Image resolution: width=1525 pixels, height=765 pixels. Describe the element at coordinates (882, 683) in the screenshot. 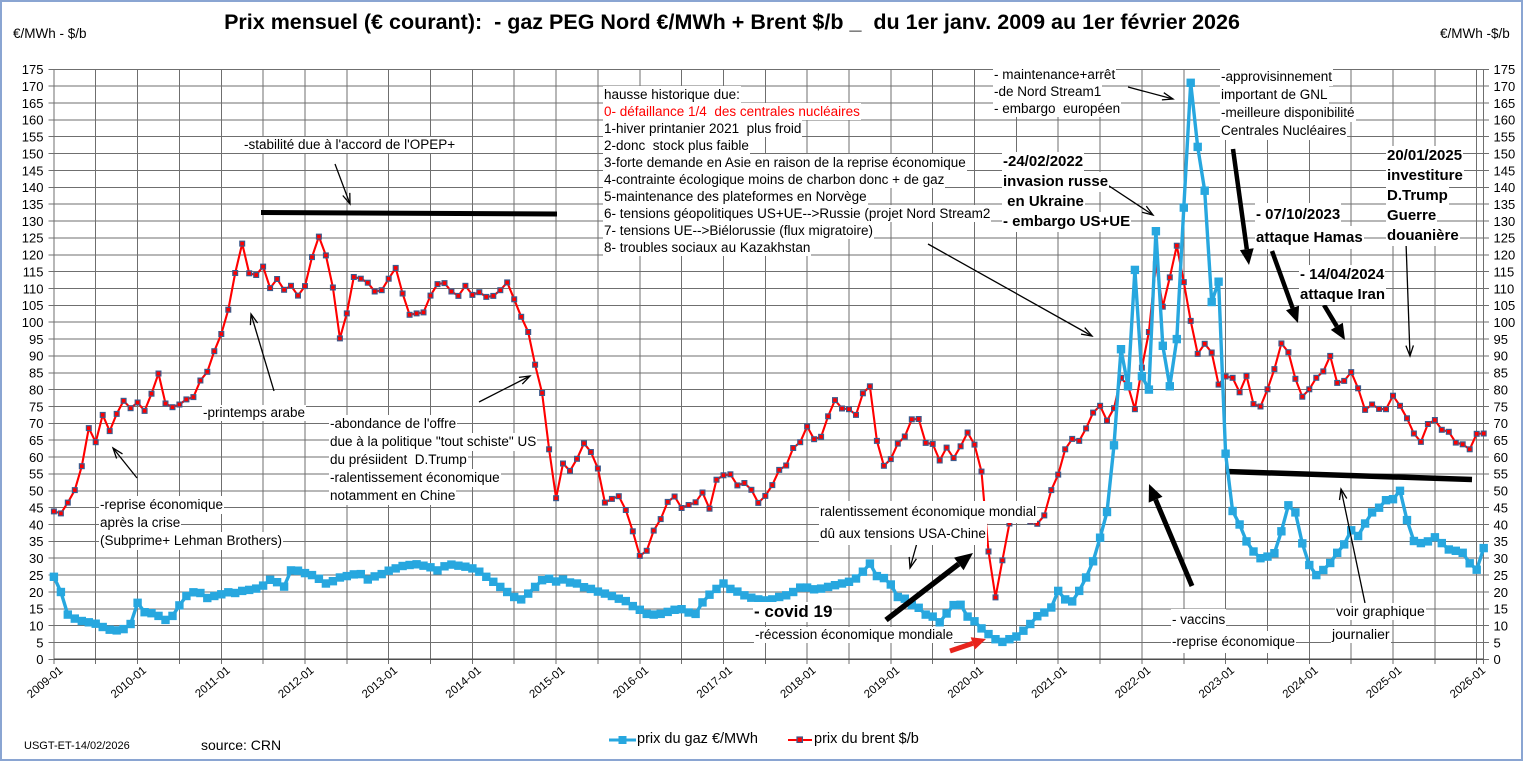

I see `svg-text: 2019-01` at that location.